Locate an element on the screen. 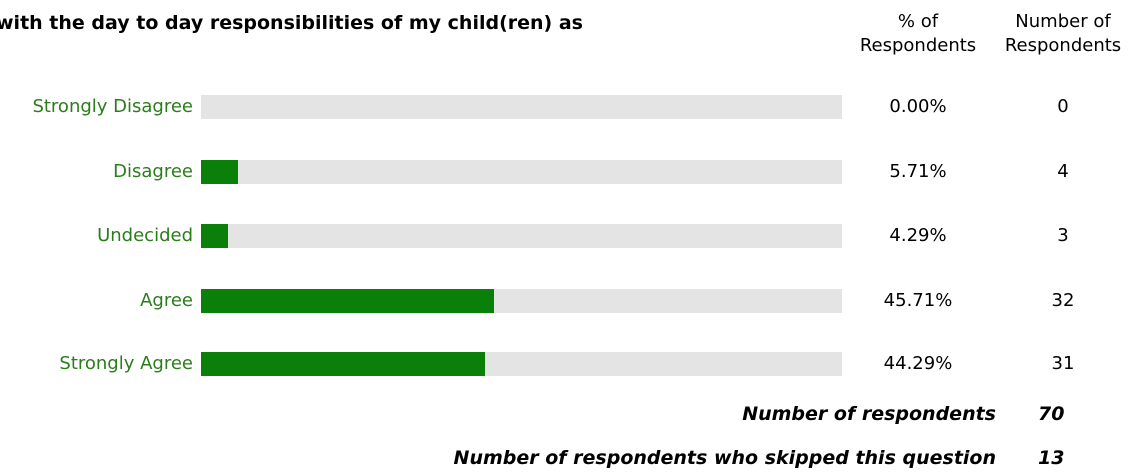 The width and height of the screenshot is (1148, 472). category-label: Undecided is located at coordinates (145, 235).